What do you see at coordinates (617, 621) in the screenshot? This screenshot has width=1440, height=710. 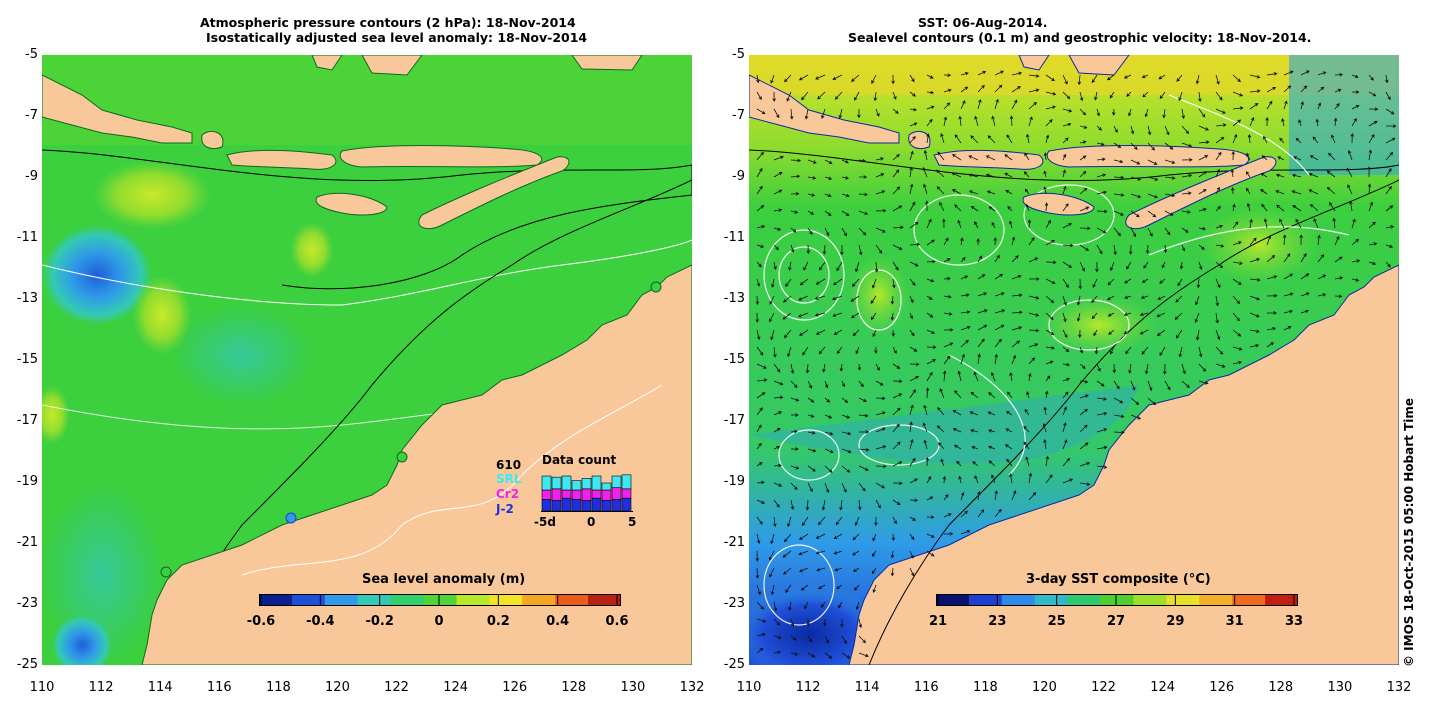 I see `left-colorbar-label: 0.6` at bounding box center [617, 621].